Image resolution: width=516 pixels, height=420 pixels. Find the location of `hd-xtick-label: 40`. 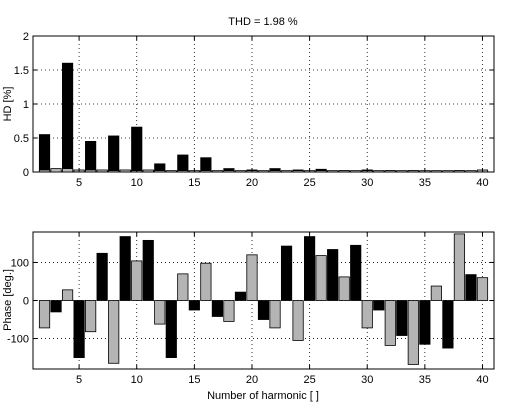

hd-xtick-label: 40 is located at coordinates (482, 183).